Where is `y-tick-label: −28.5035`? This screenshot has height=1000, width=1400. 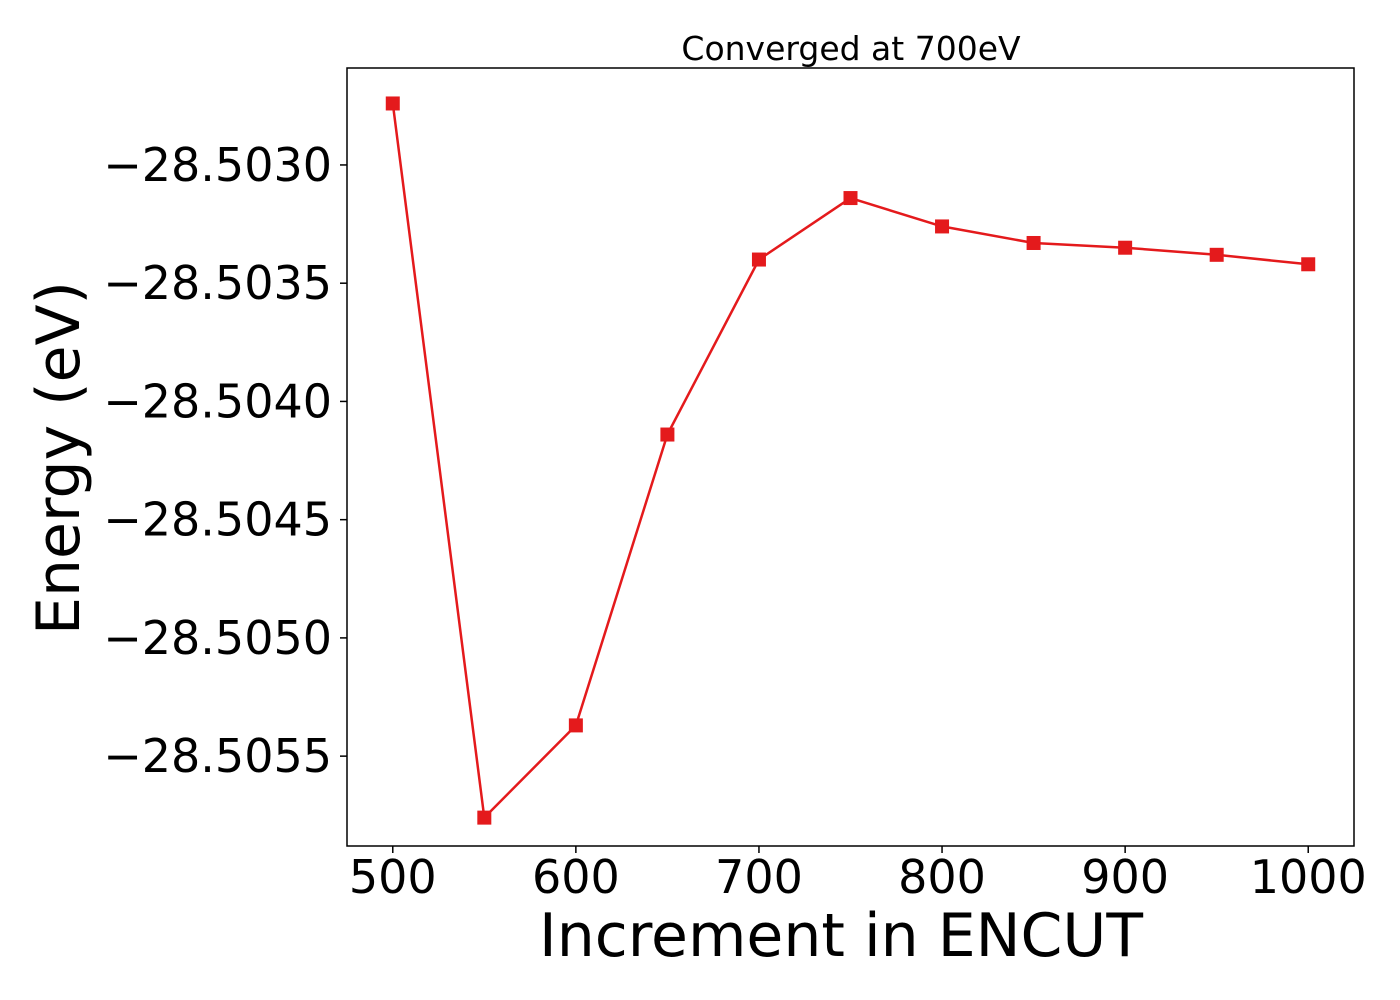 y-tick-label: −28.5035 is located at coordinates (217, 283).